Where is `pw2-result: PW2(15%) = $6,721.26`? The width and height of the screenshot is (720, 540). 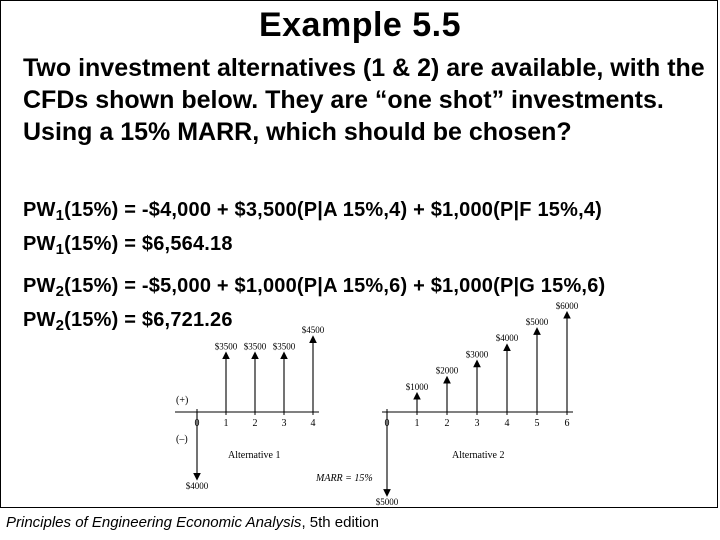 pw2-result: PW2(15%) = $6,721.26 is located at coordinates (128, 321).